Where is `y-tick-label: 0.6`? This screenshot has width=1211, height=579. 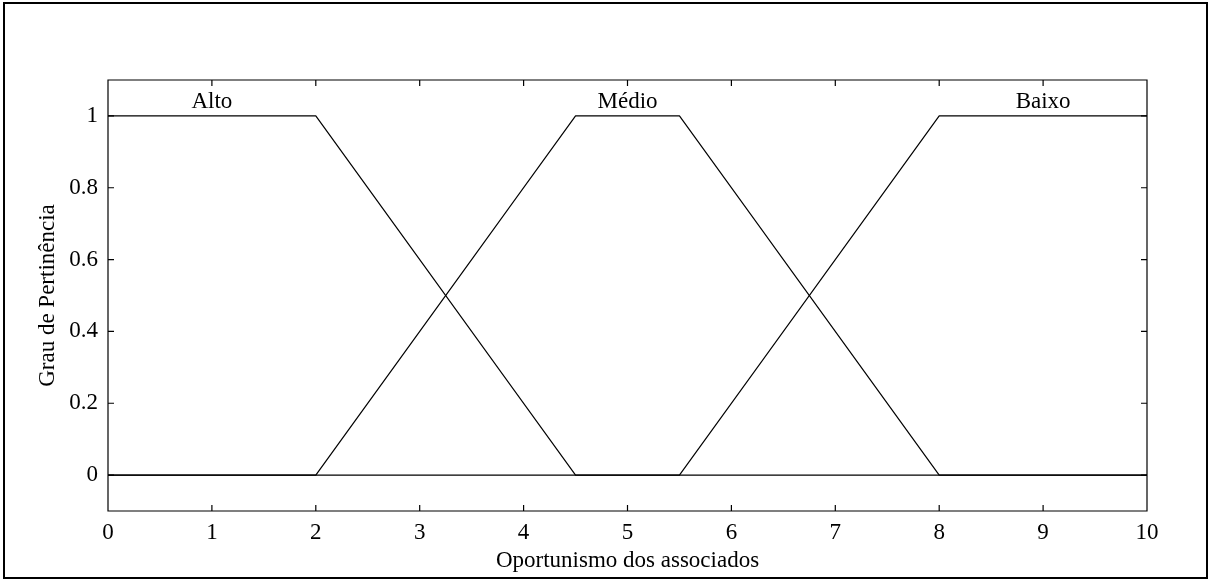 y-tick-label: 0.6 is located at coordinates (83, 258).